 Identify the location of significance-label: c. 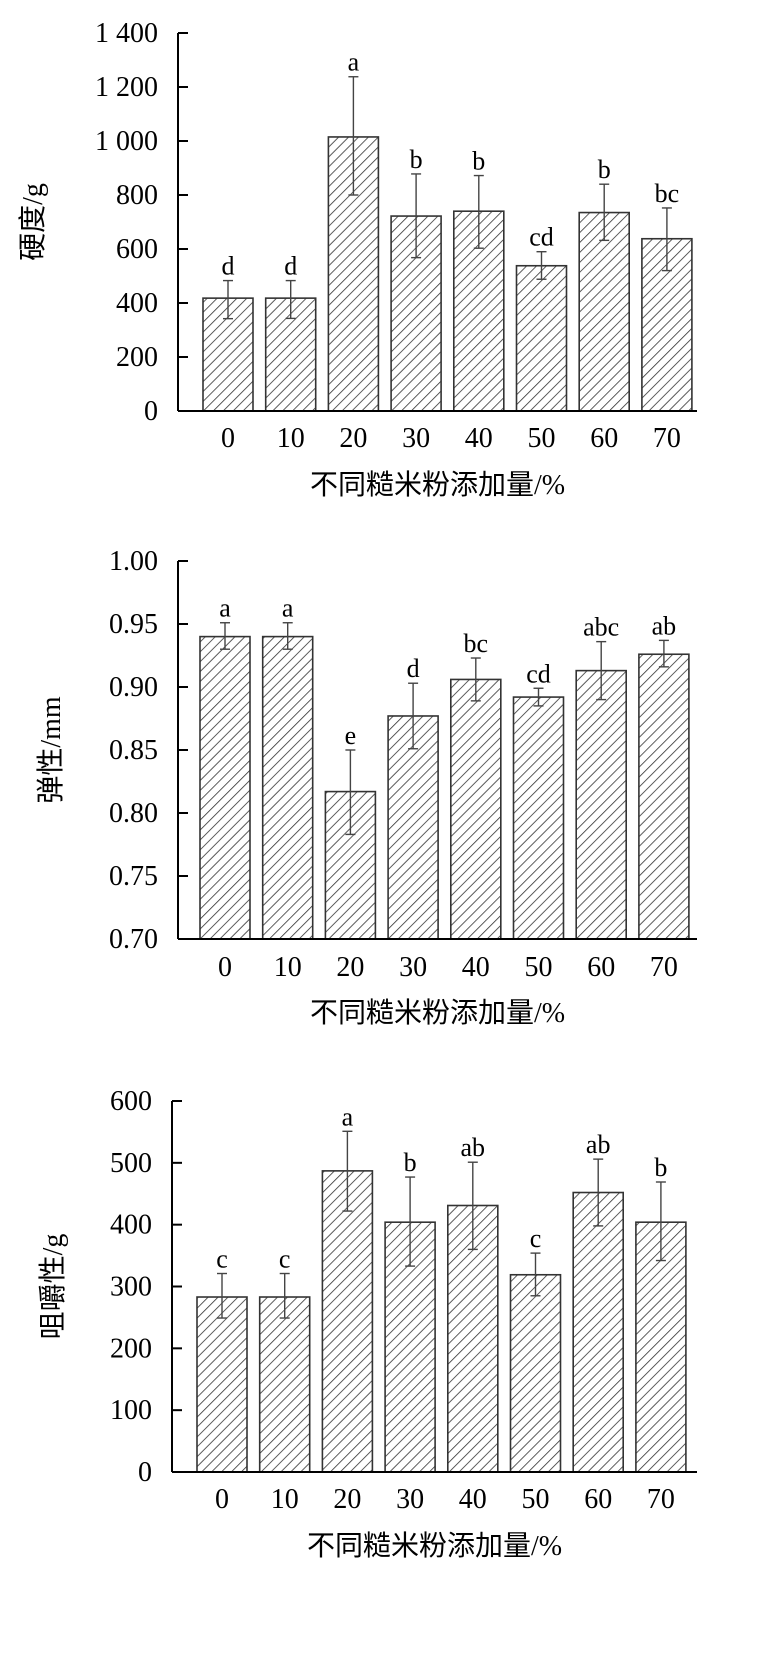
(222, 1259).